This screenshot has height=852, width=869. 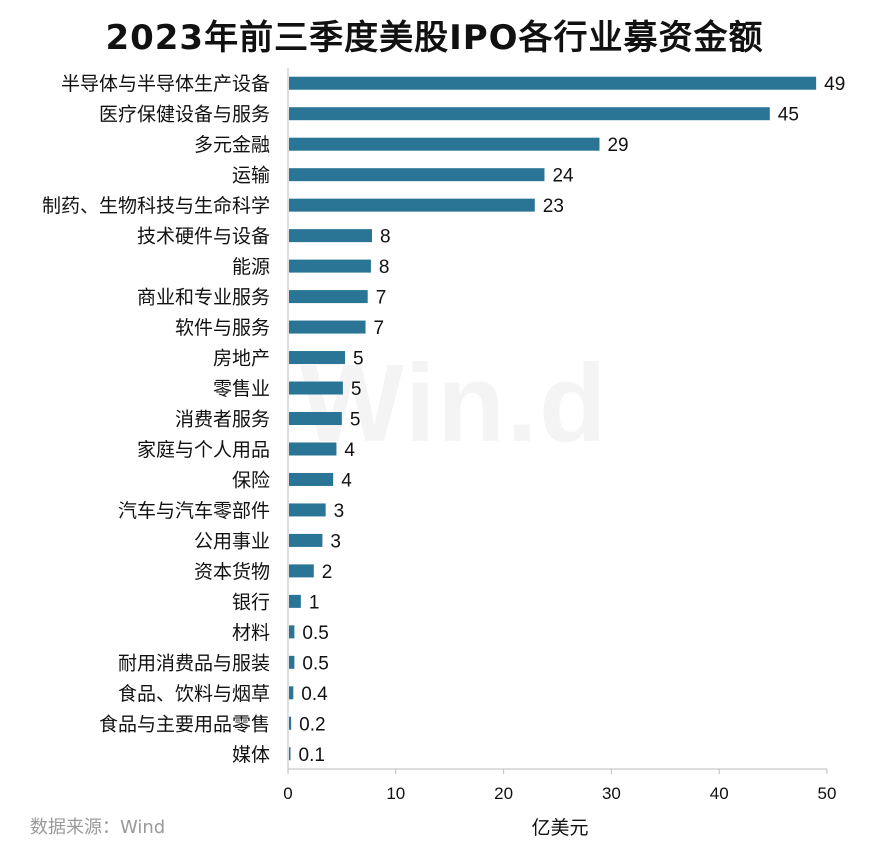 I want to click on value-label: 49, so click(x=834, y=84).